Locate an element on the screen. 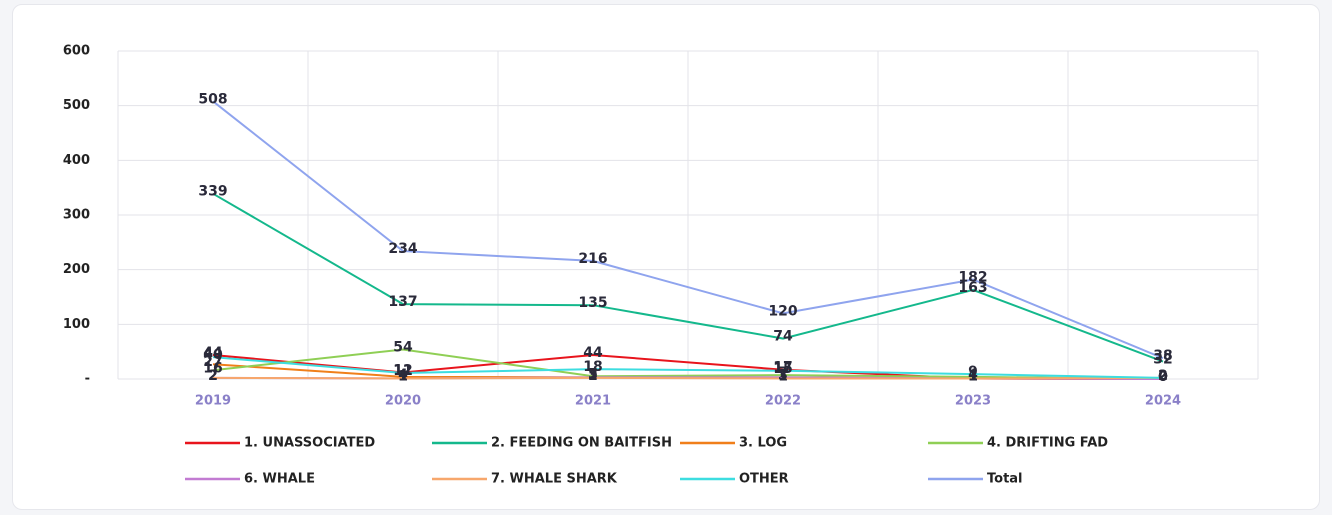 The image size is (1332, 515). x-tick-label: 2023 is located at coordinates (973, 401).